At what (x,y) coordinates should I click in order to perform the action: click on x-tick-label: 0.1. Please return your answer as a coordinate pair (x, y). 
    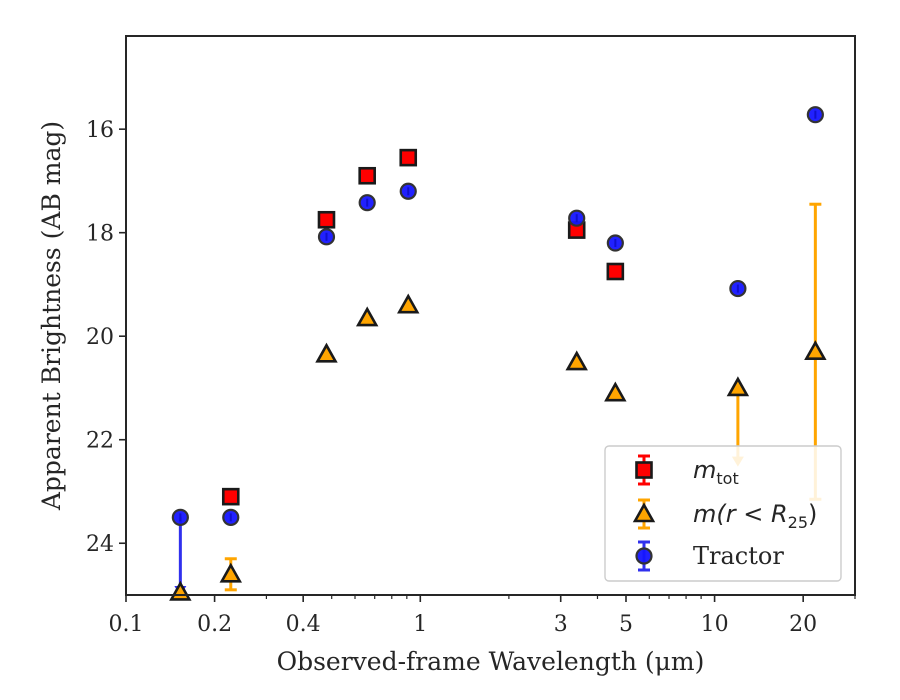
    Looking at the image, I should click on (126, 624).